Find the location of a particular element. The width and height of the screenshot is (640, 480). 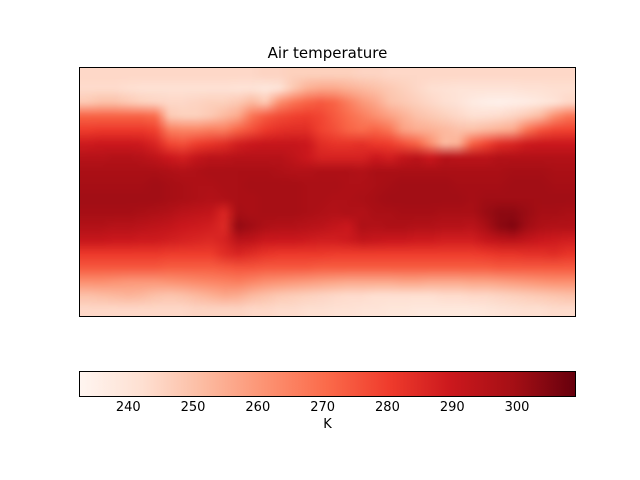

colorbar is located at coordinates (327, 384).